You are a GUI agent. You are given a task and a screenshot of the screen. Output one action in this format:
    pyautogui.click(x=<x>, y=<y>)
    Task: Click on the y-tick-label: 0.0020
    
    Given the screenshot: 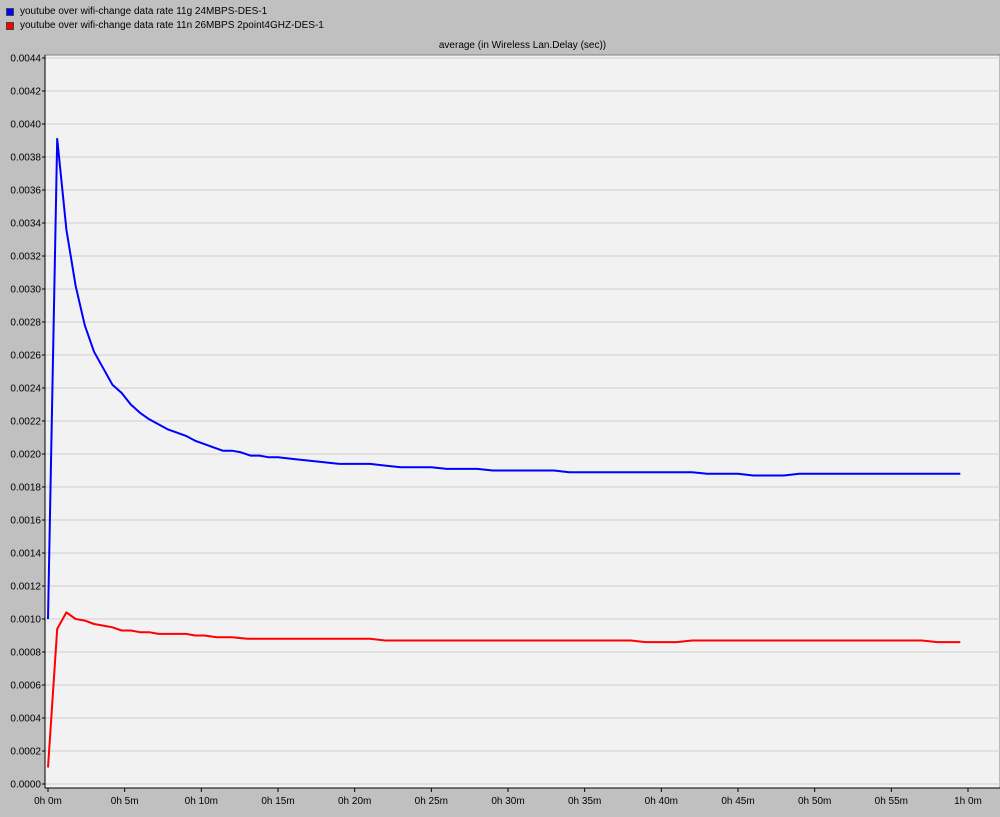 What is the action you would take?
    pyautogui.click(x=25, y=455)
    